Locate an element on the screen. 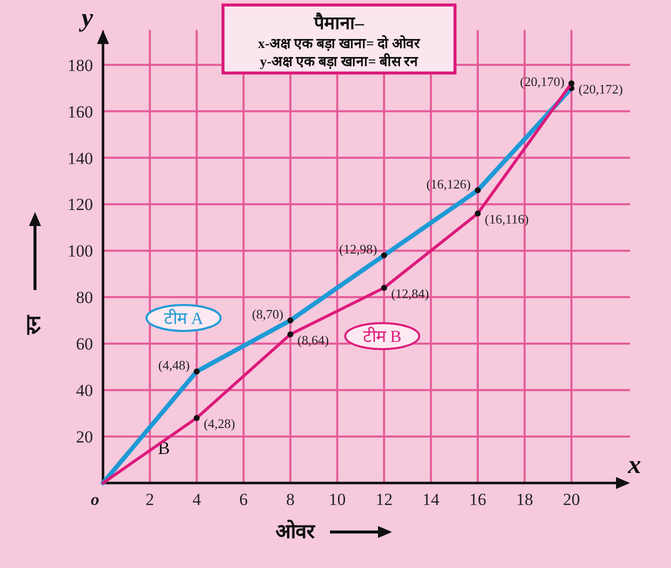 The image size is (671, 568). annotation: (16,126) is located at coordinates (448, 184).